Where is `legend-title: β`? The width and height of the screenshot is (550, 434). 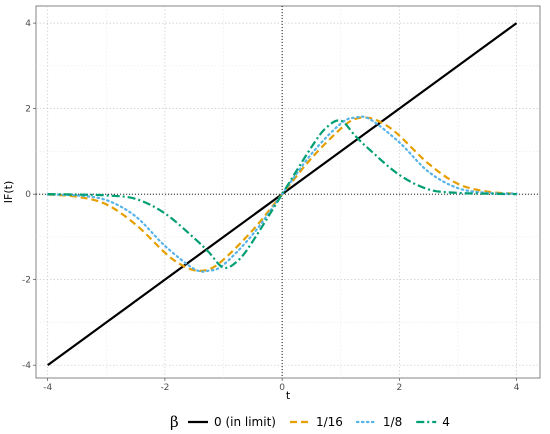
legend-title: β is located at coordinates (174, 422).